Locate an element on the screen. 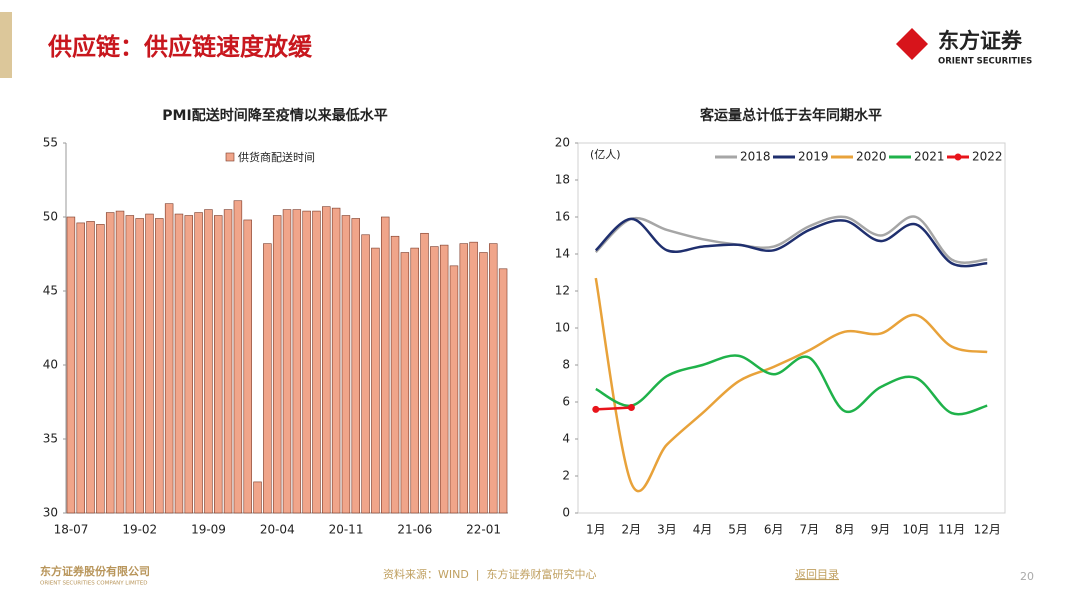  unit-annotation: (亿人) is located at coordinates (605, 154).